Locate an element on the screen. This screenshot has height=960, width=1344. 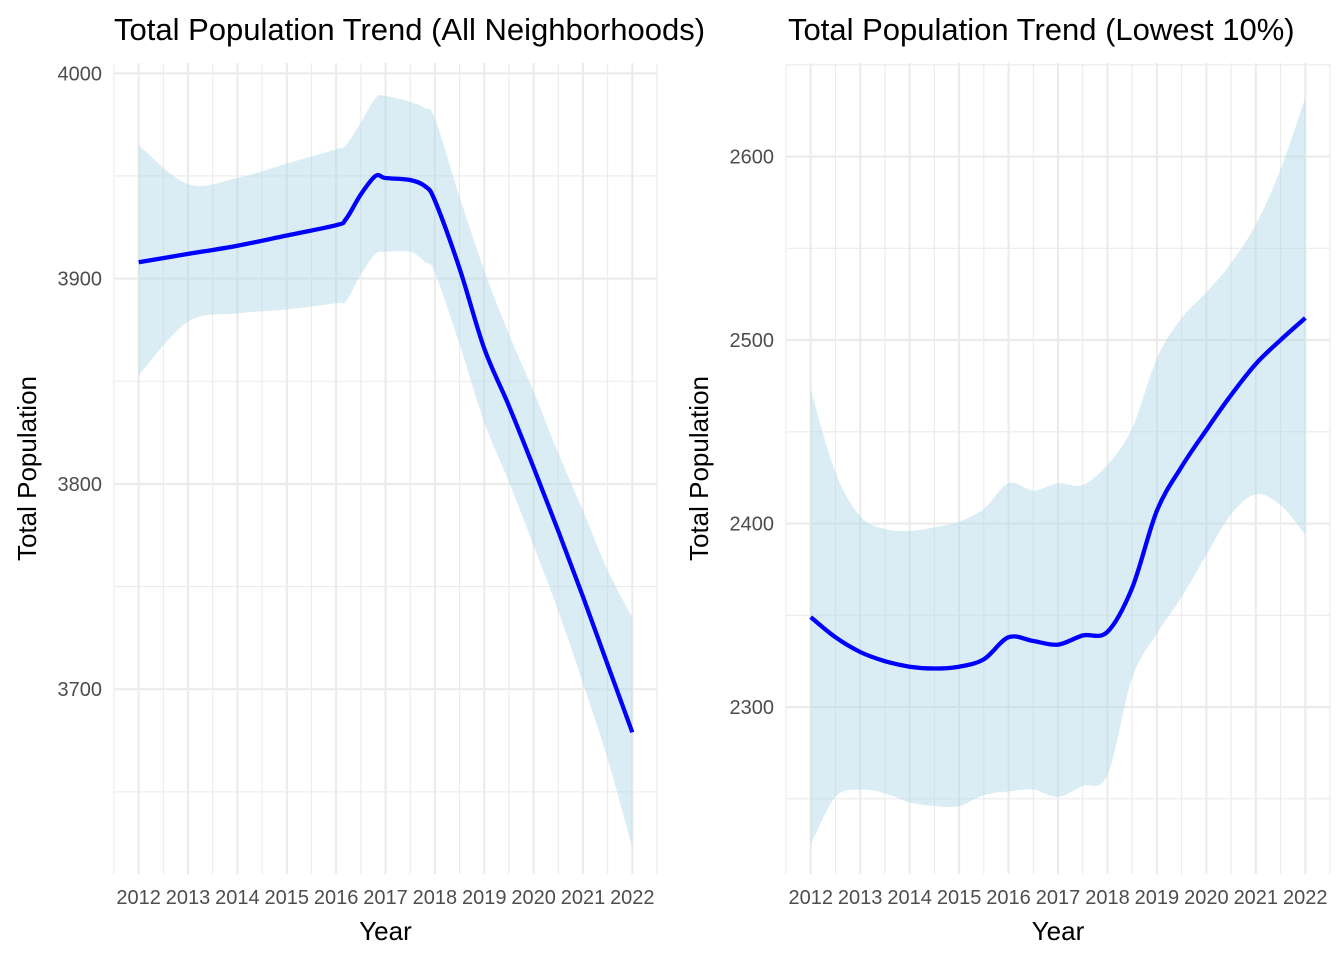
y-tick-label: 3700 is located at coordinates (80, 690).